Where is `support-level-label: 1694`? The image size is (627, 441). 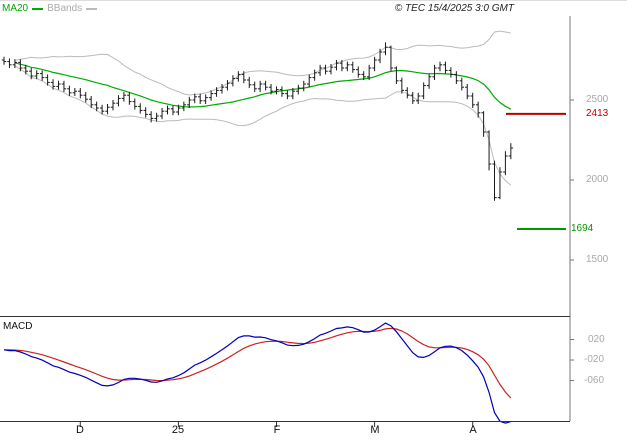
support-level-label: 1694 is located at coordinates (582, 228).